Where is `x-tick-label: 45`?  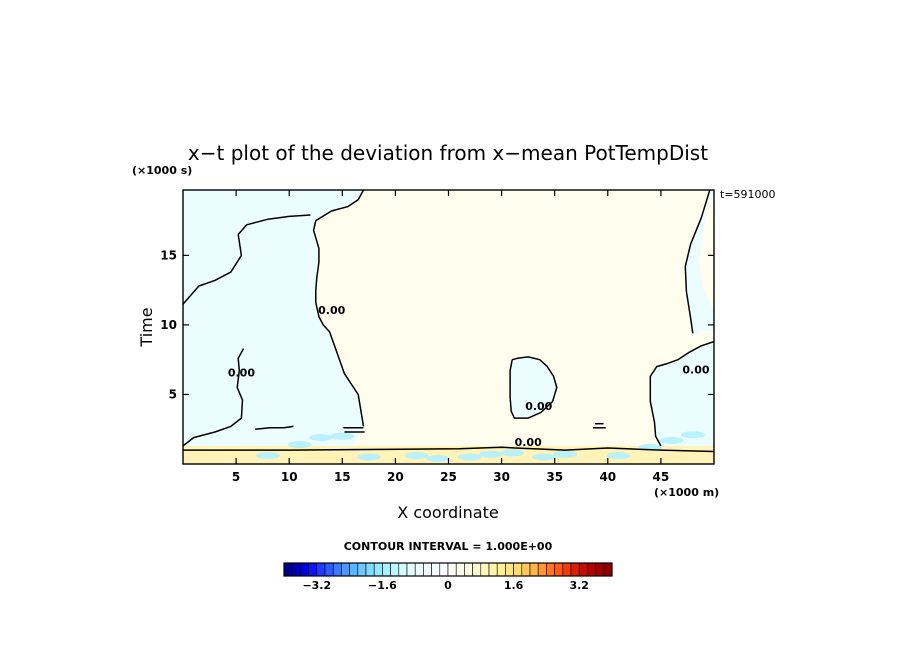
x-tick-label: 45 is located at coordinates (661, 477).